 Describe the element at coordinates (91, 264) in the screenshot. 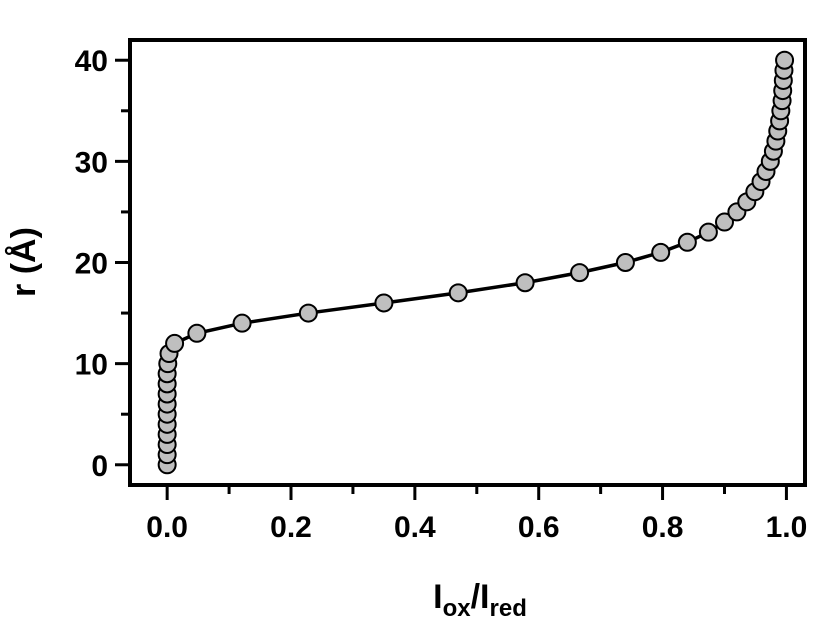

I see `y-tick-label: 20` at that location.